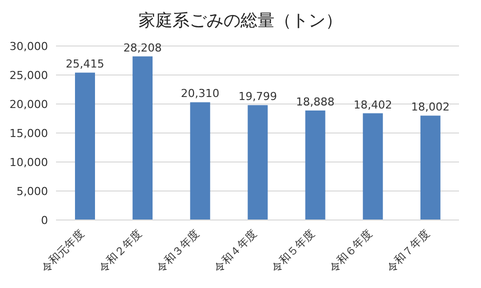 The width and height of the screenshot is (481, 288). Describe the element at coordinates (350, 251) in the screenshot. I see `x-tick-label: 令和６年度` at that location.